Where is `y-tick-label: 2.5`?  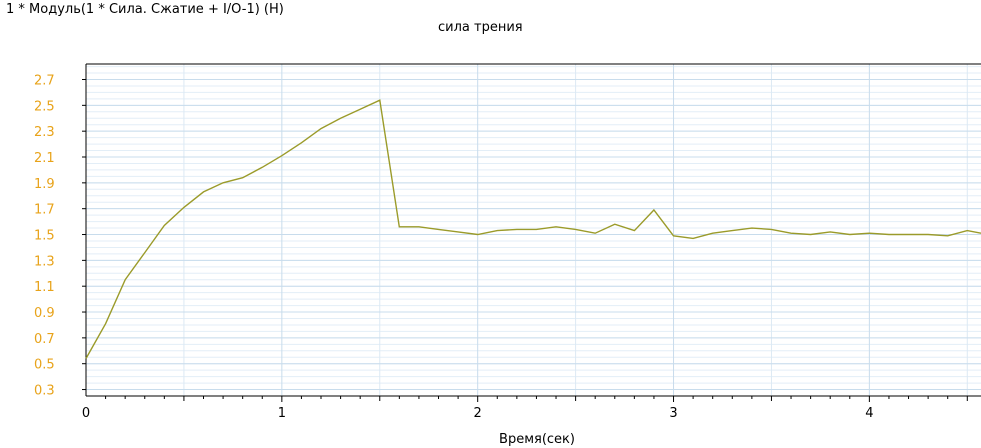 y-tick-label: 2.5 is located at coordinates (44, 106).